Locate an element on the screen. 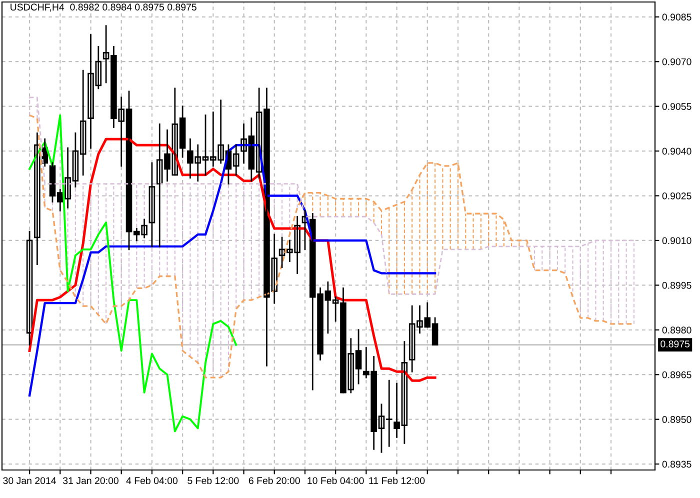 The width and height of the screenshot is (700, 498). x-tick-label: 30 Jan 2014 is located at coordinates (29, 480).